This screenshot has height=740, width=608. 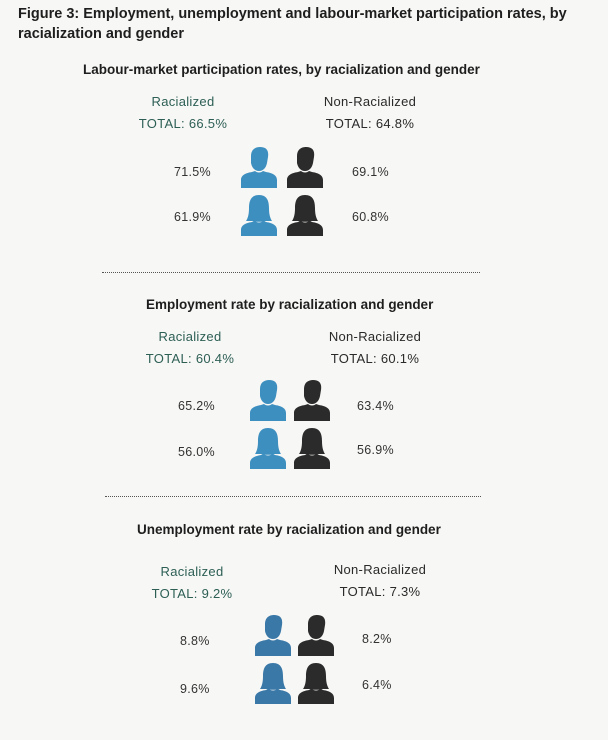 What do you see at coordinates (377, 685) in the screenshot?
I see `non-racialized-women-value: 6.4%` at bounding box center [377, 685].